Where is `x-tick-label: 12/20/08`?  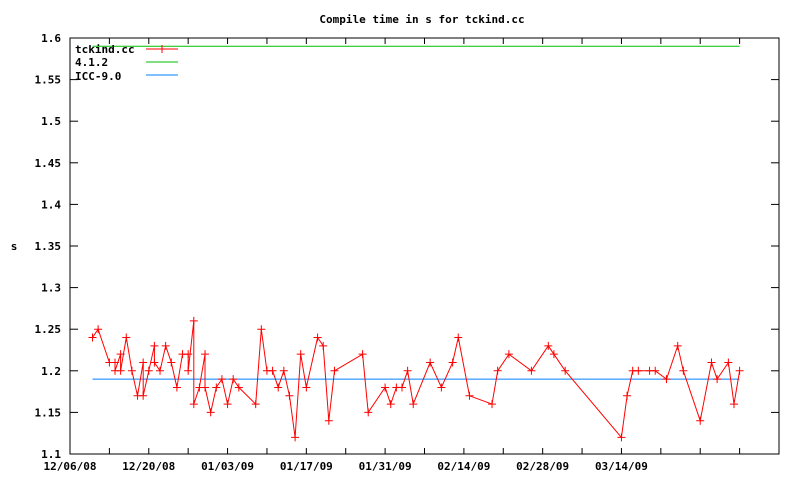
x-tick-label: 12/20/08 is located at coordinates (148, 466).